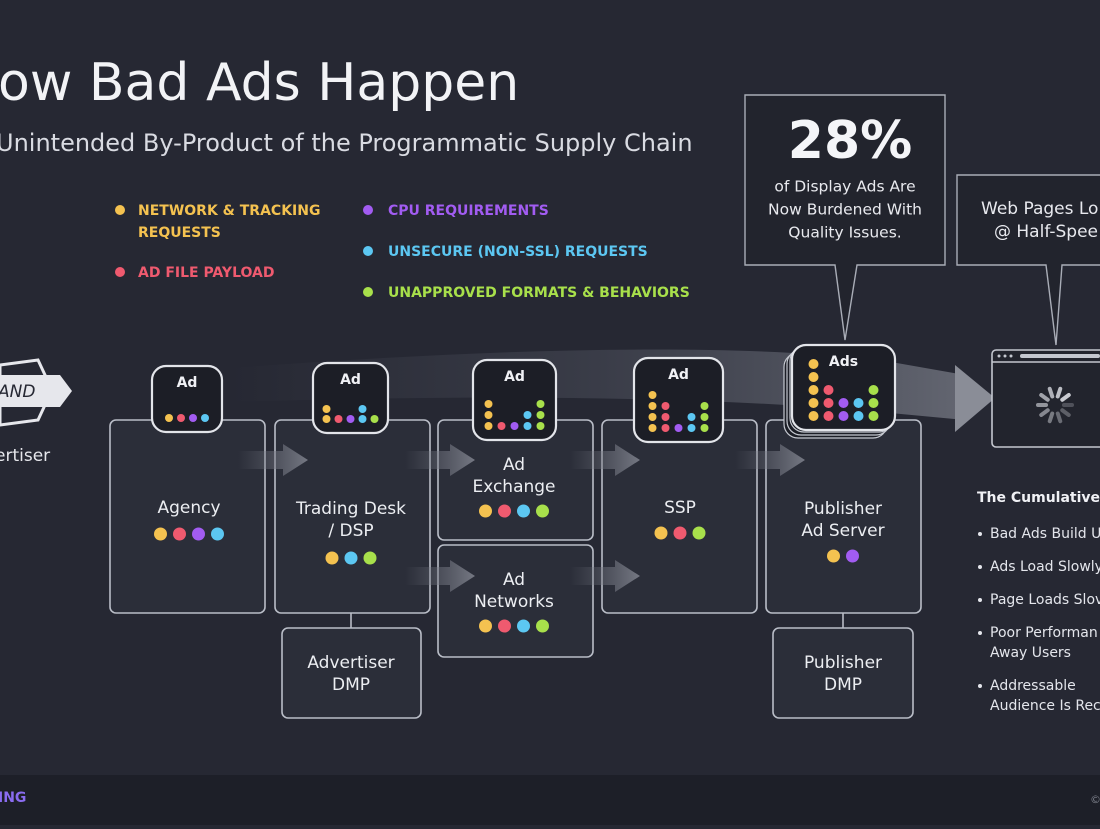  Describe the element at coordinates (513, 487) in the screenshot. I see `stage-label: Exchange` at that location.